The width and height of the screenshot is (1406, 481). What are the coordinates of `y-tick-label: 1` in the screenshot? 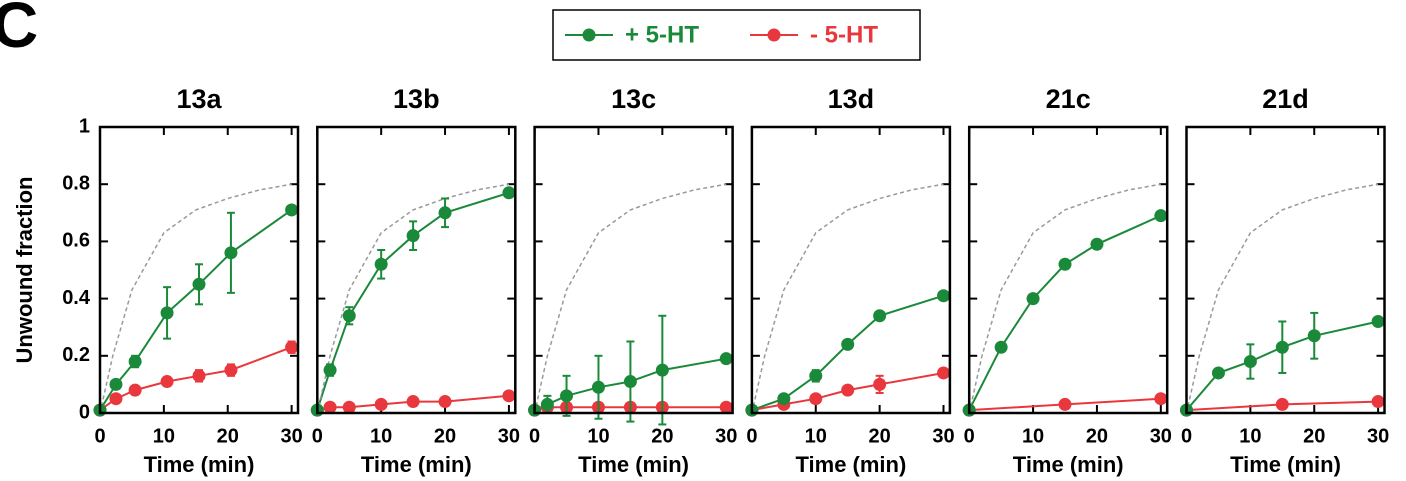 It's located at (84, 126).